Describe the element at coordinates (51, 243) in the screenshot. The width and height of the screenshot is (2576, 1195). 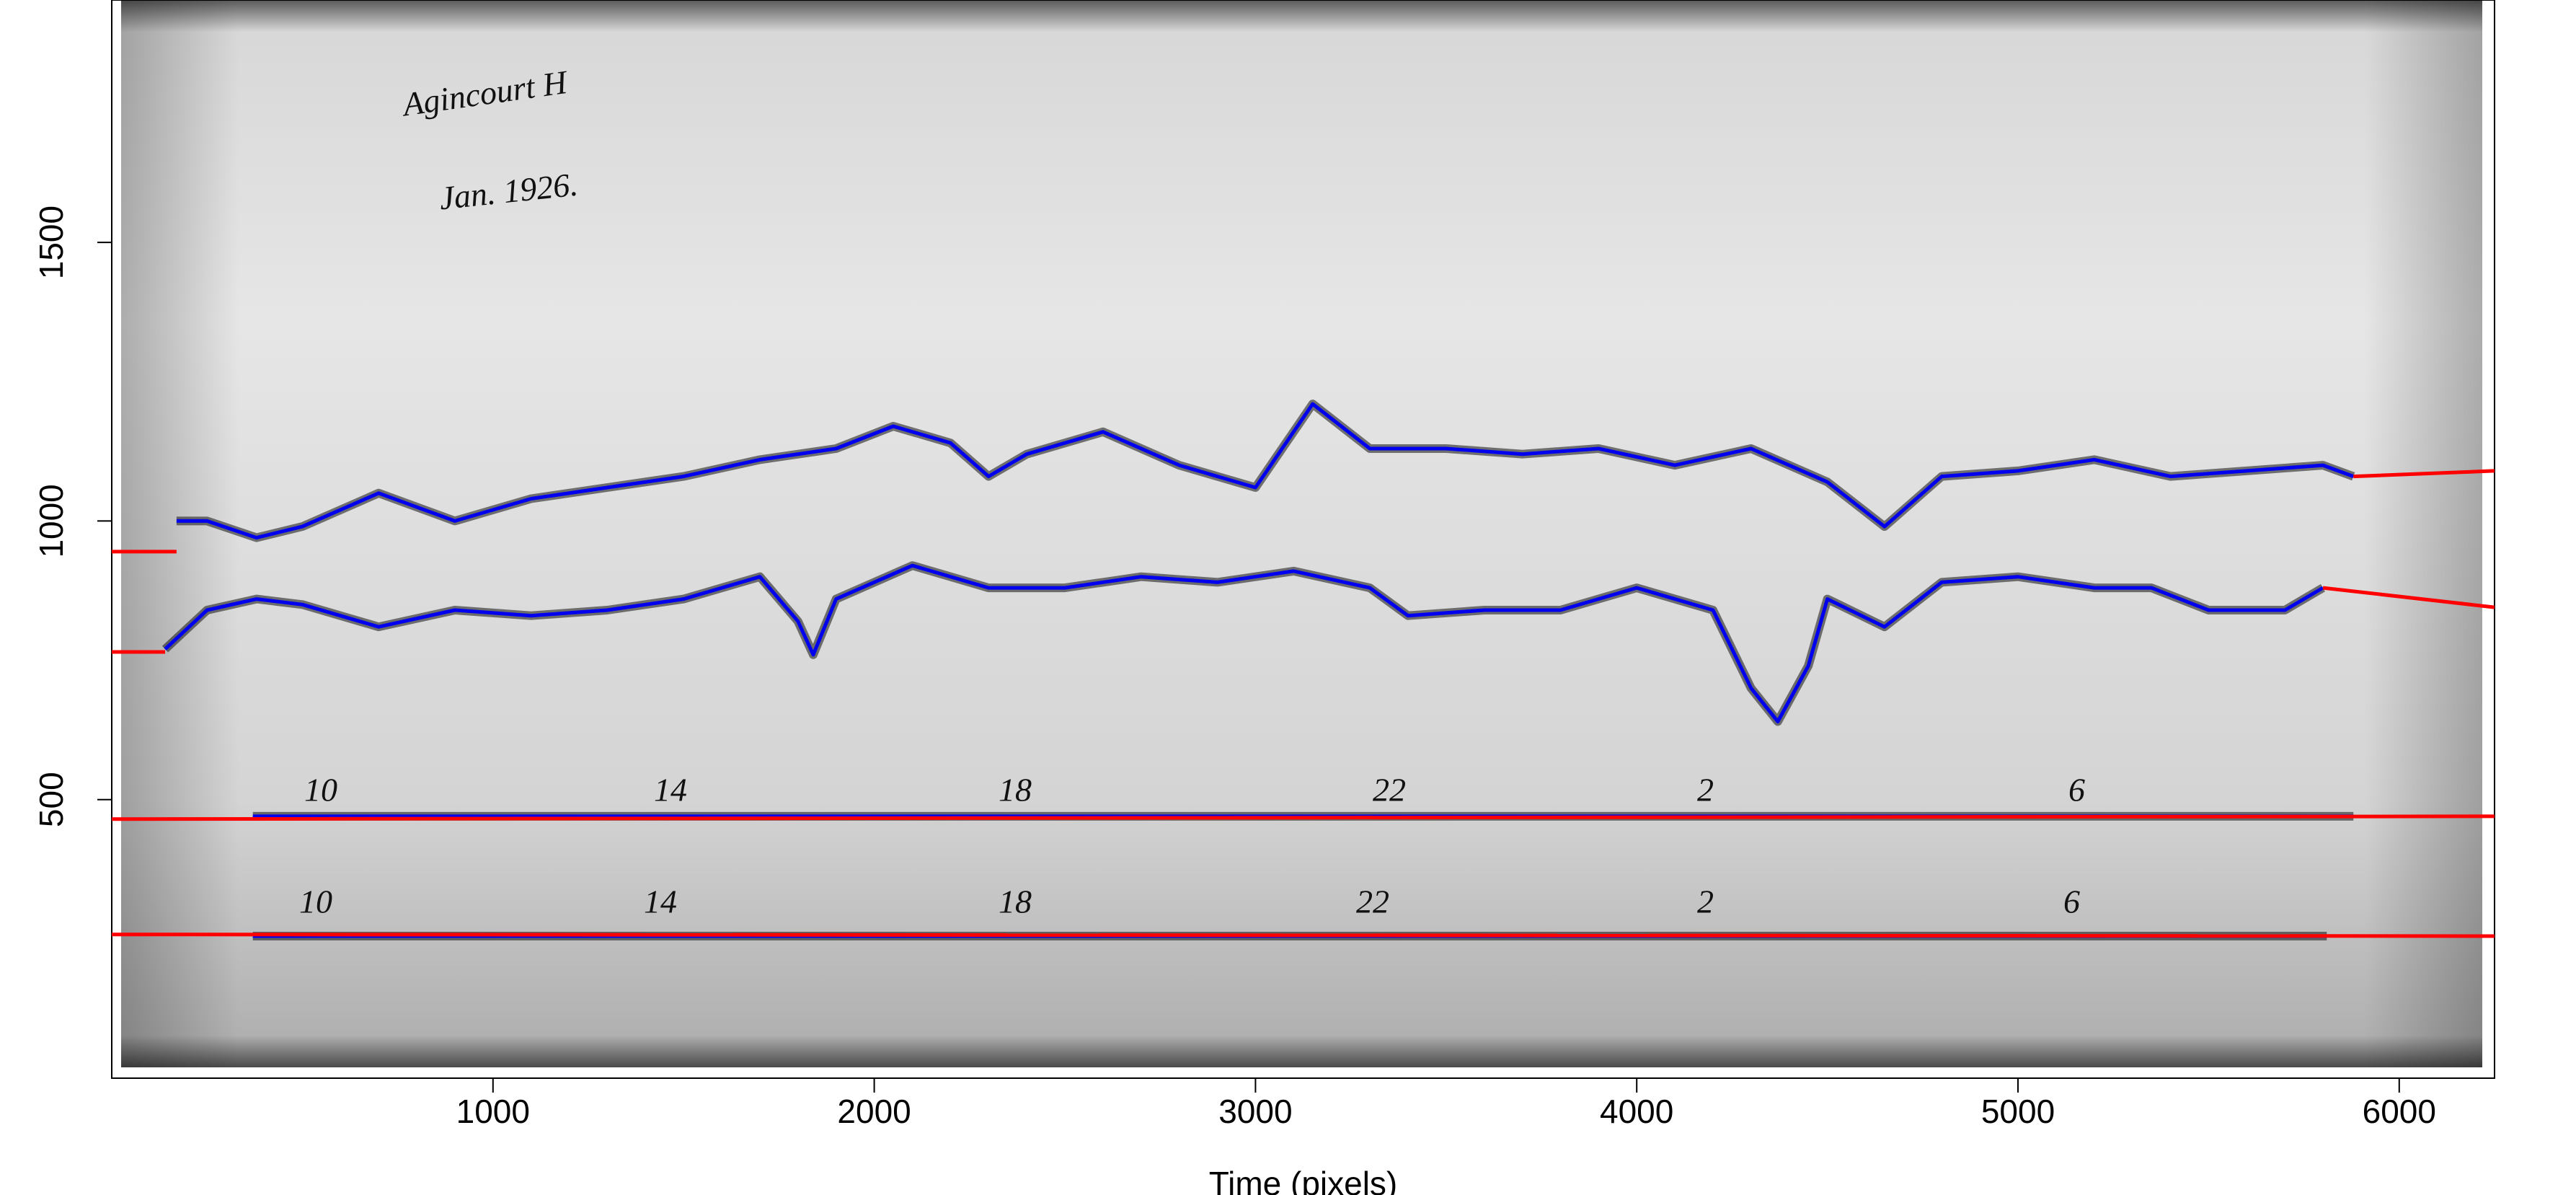
I see `y-tick-label: 1500` at that location.